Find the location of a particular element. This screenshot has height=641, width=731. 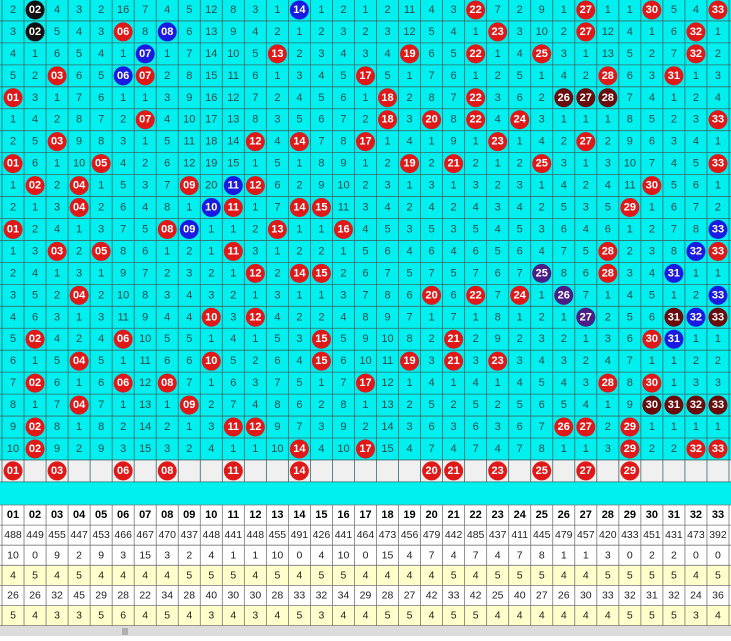

column-header: 31 is located at coordinates (674, 515).